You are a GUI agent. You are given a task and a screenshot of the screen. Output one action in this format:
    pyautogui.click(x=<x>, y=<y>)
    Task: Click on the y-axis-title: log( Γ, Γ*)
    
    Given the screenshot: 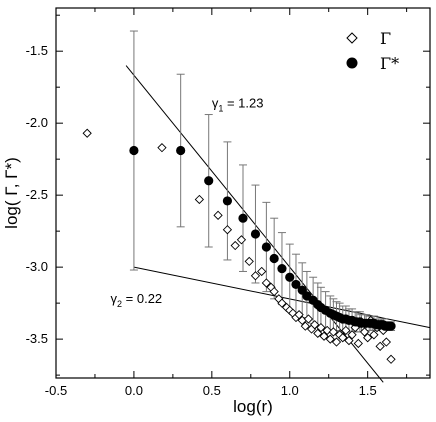 What is the action you would take?
    pyautogui.click(x=11, y=193)
    